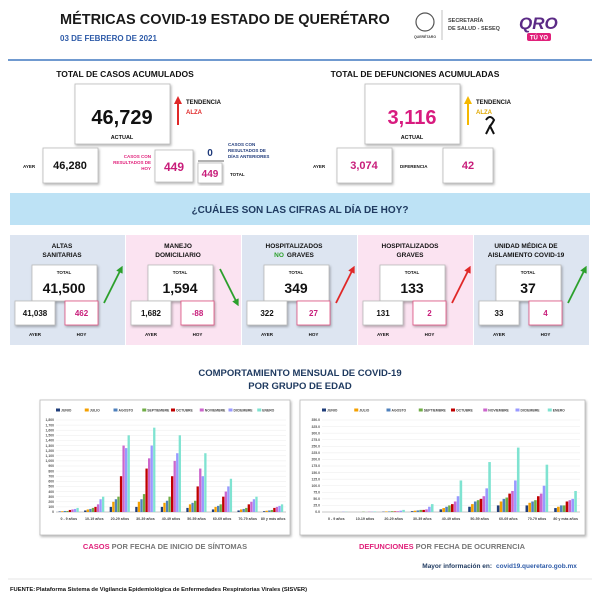 This screenshot has height=605, width=600. Describe the element at coordinates (526, 255) in the screenshot. I see `card-title: AISLAMIENTO COVID-19` at that location.